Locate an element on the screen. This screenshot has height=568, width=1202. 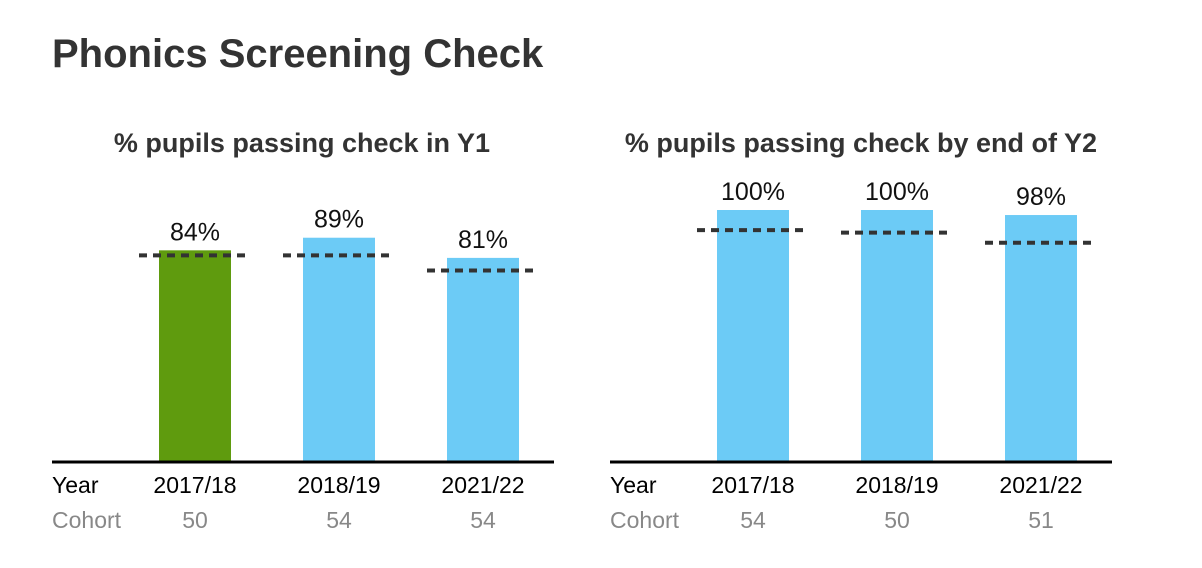
chart-title: % pupils passing check by end of Y2 is located at coordinates (861, 143).